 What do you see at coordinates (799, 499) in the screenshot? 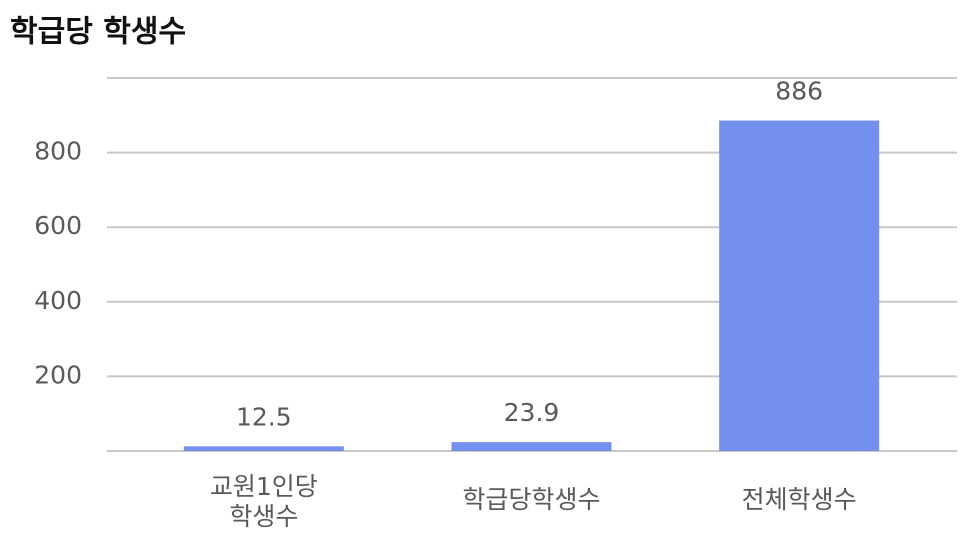
I see `x-tick-label: 전체학생수` at bounding box center [799, 499].